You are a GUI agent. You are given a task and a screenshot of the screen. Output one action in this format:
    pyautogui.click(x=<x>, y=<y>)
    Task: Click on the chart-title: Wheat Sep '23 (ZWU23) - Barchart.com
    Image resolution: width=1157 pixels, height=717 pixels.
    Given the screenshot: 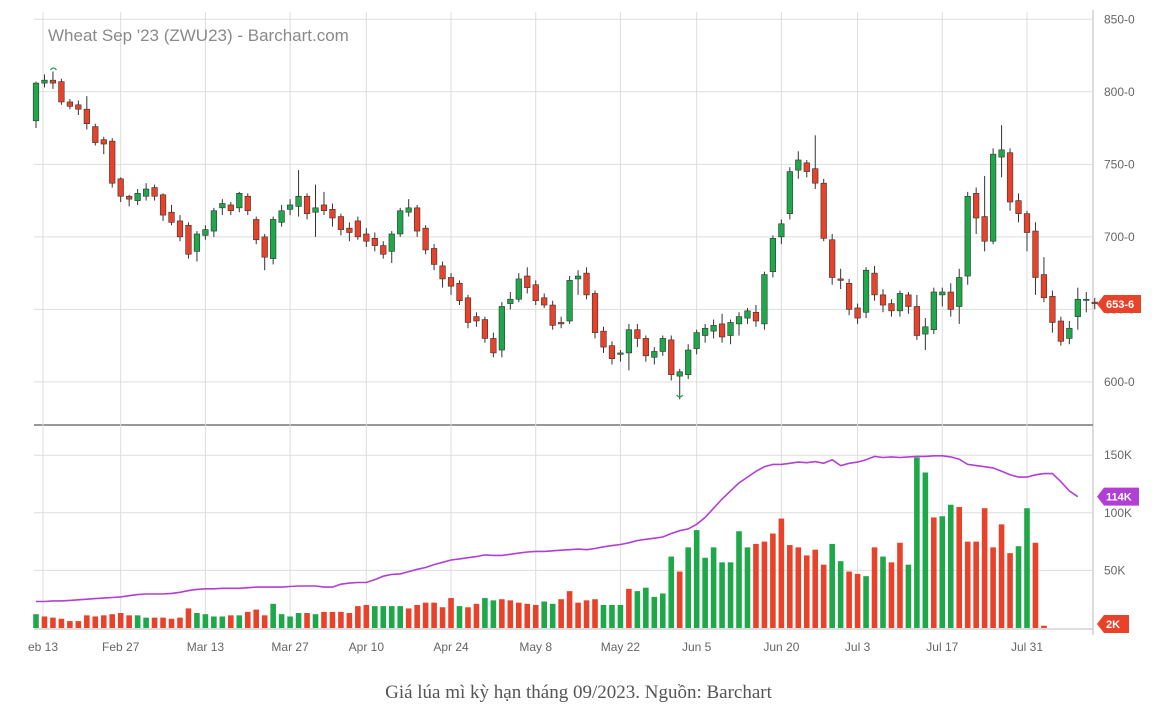 What is the action you would take?
    pyautogui.click(x=198, y=35)
    